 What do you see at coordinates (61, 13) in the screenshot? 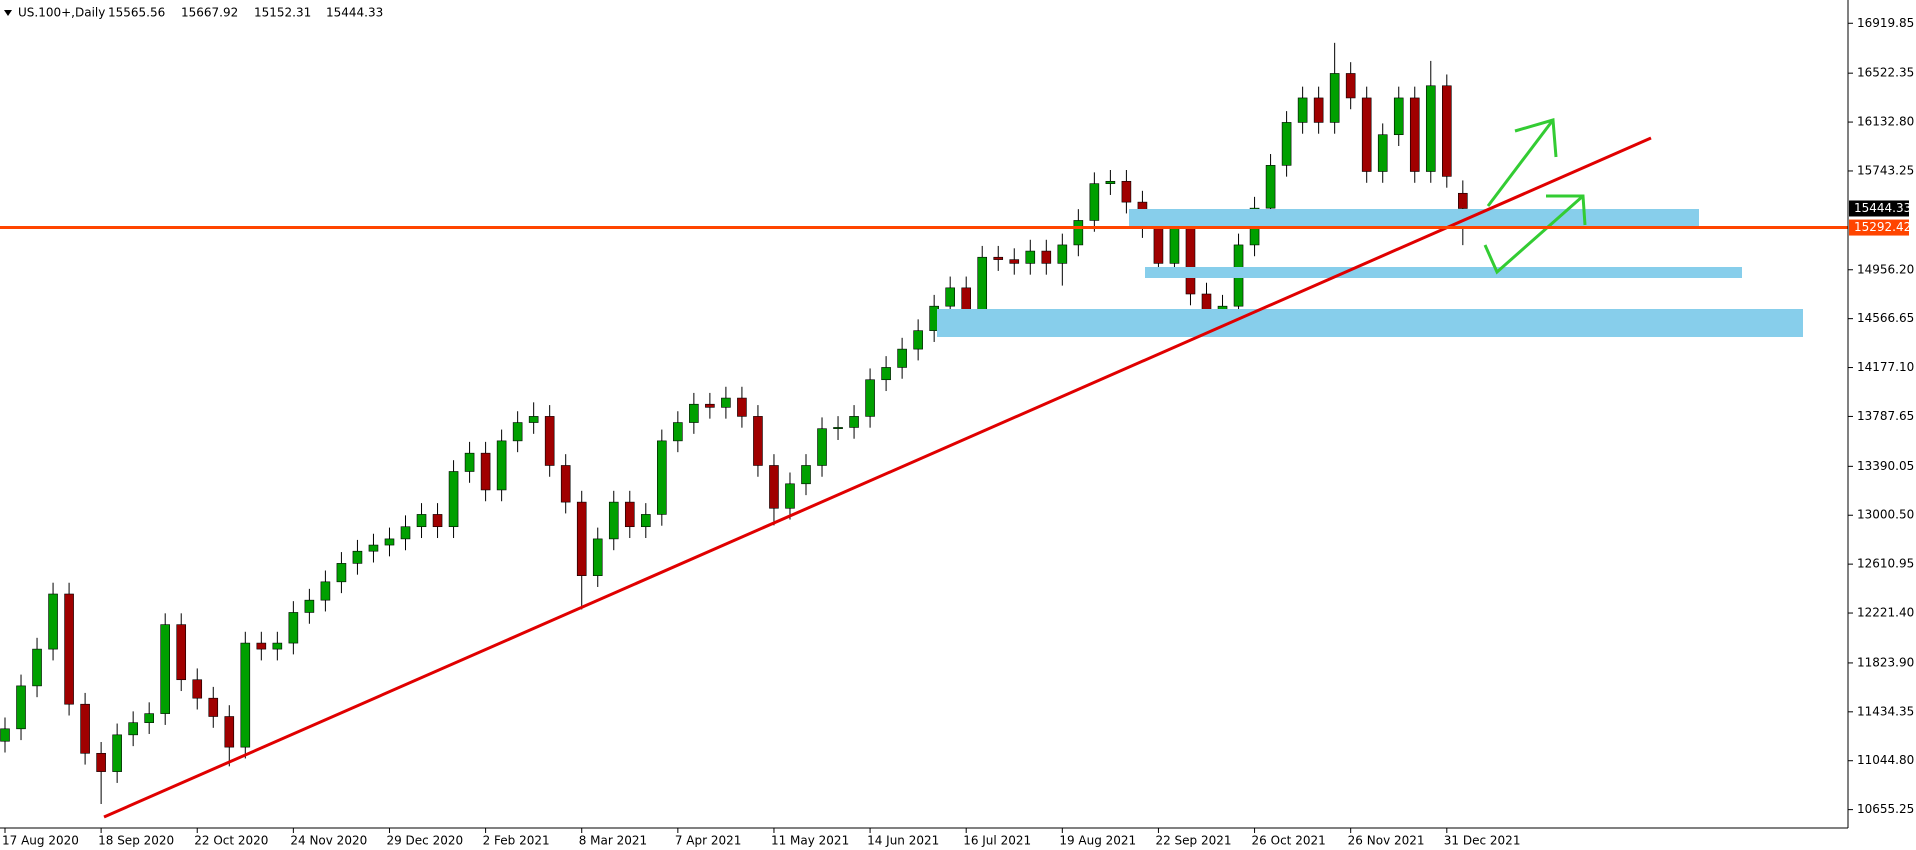
I see `symbol: US.100+,Daily` at bounding box center [61, 13].